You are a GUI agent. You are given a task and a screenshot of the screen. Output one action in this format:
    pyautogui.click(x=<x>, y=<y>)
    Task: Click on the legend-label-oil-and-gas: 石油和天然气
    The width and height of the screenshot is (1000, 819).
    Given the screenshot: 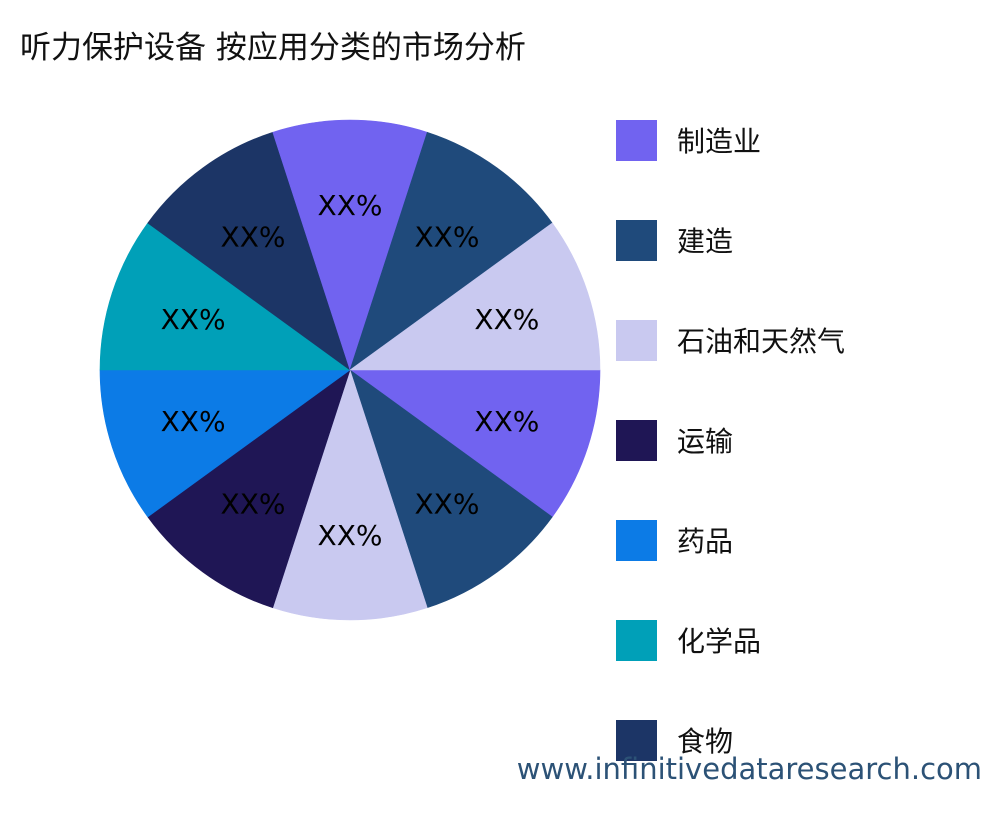 What is the action you would take?
    pyautogui.click(x=761, y=341)
    